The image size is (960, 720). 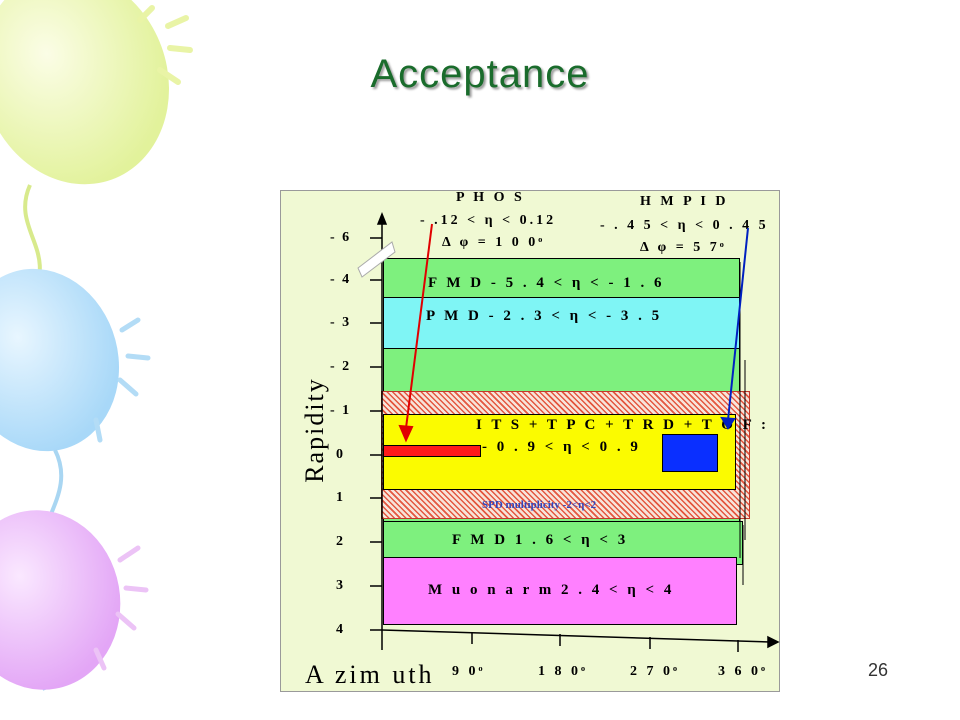 I want to click on muon-arm-label: M u o n a r m 2 . 4 < η < 4, so click(x=551, y=590).